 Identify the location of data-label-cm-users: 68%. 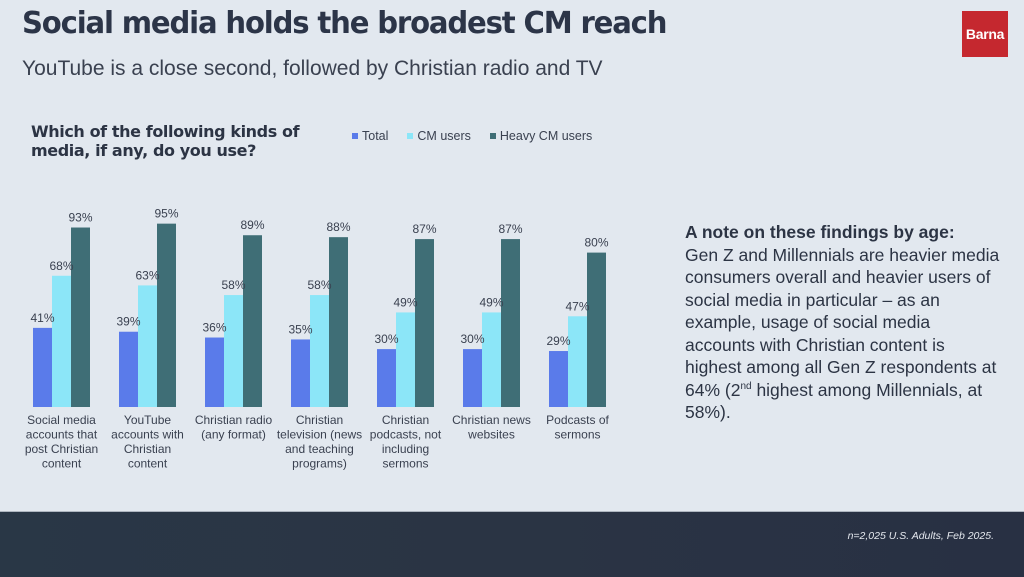
(61, 266).